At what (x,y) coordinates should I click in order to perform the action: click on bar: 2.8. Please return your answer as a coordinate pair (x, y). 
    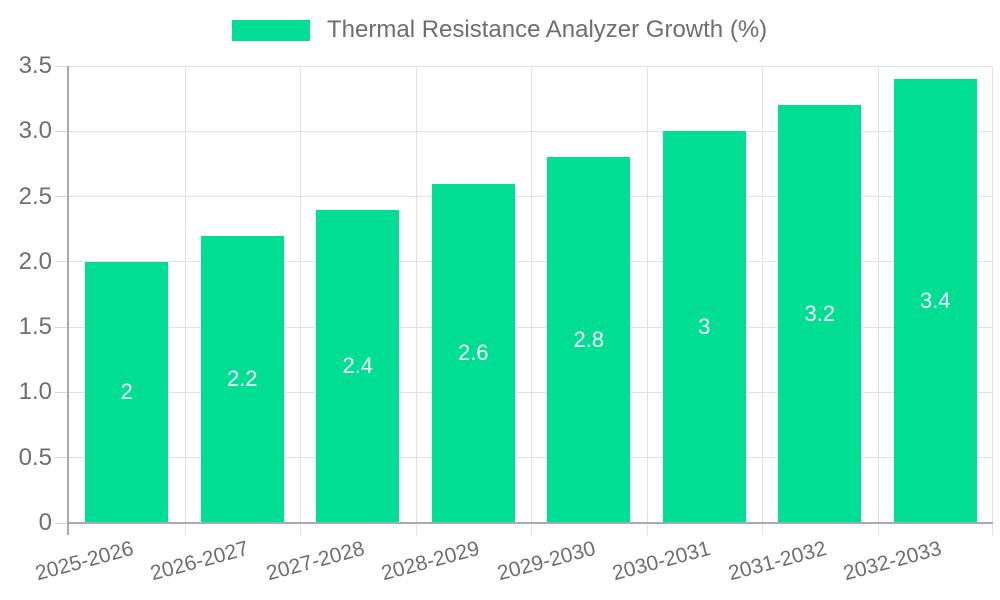
    Looking at the image, I should click on (589, 340).